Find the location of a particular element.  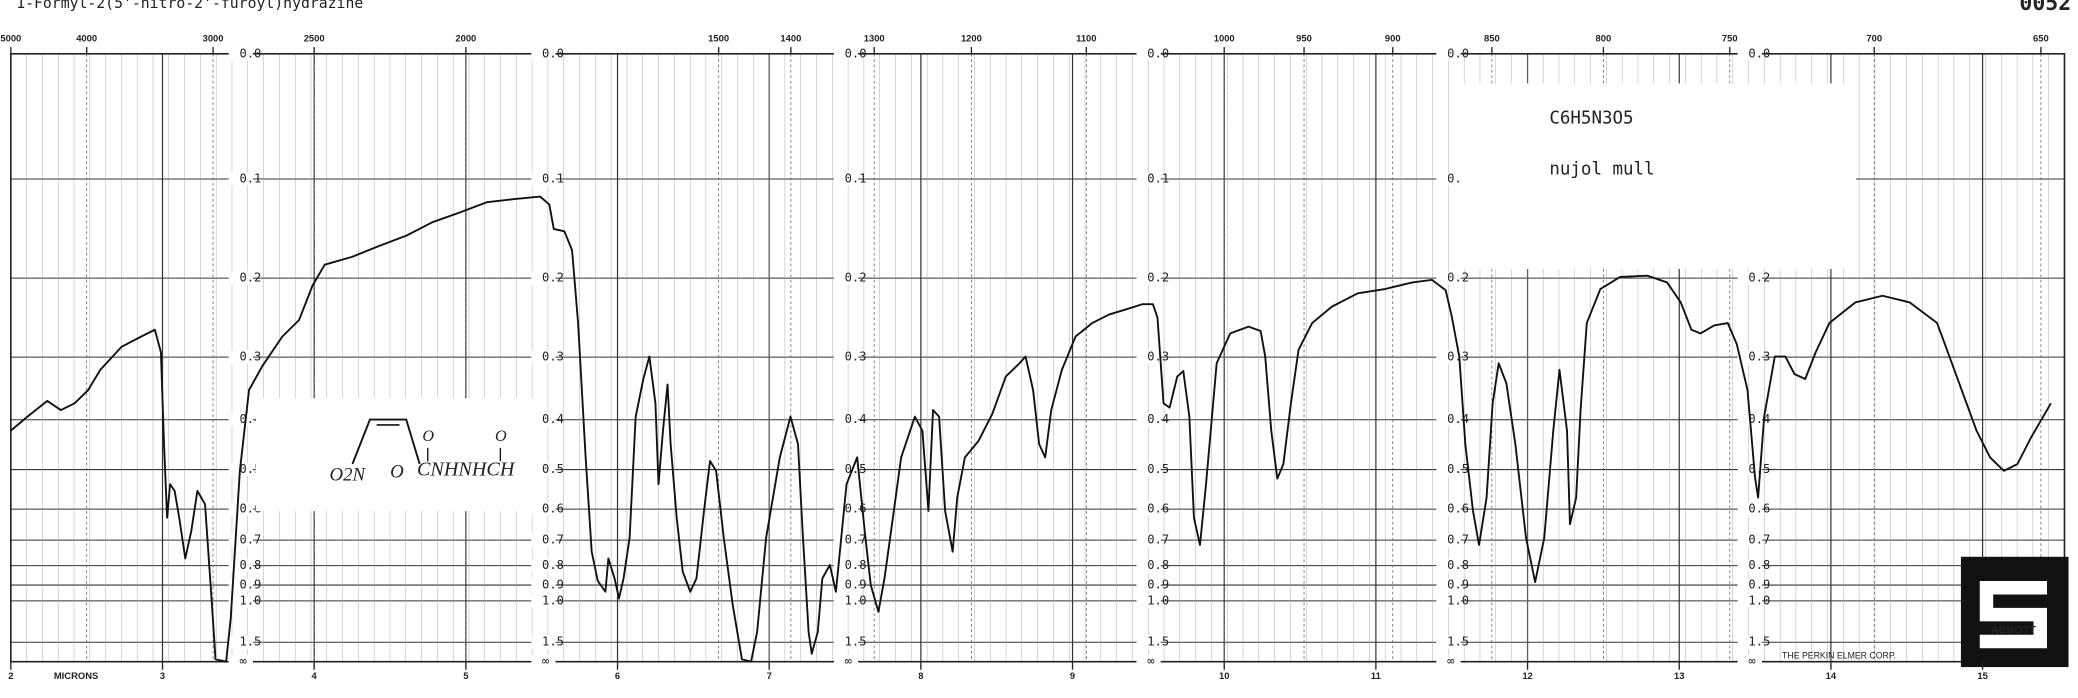

x-tick-label: 10 is located at coordinates (1224, 675).